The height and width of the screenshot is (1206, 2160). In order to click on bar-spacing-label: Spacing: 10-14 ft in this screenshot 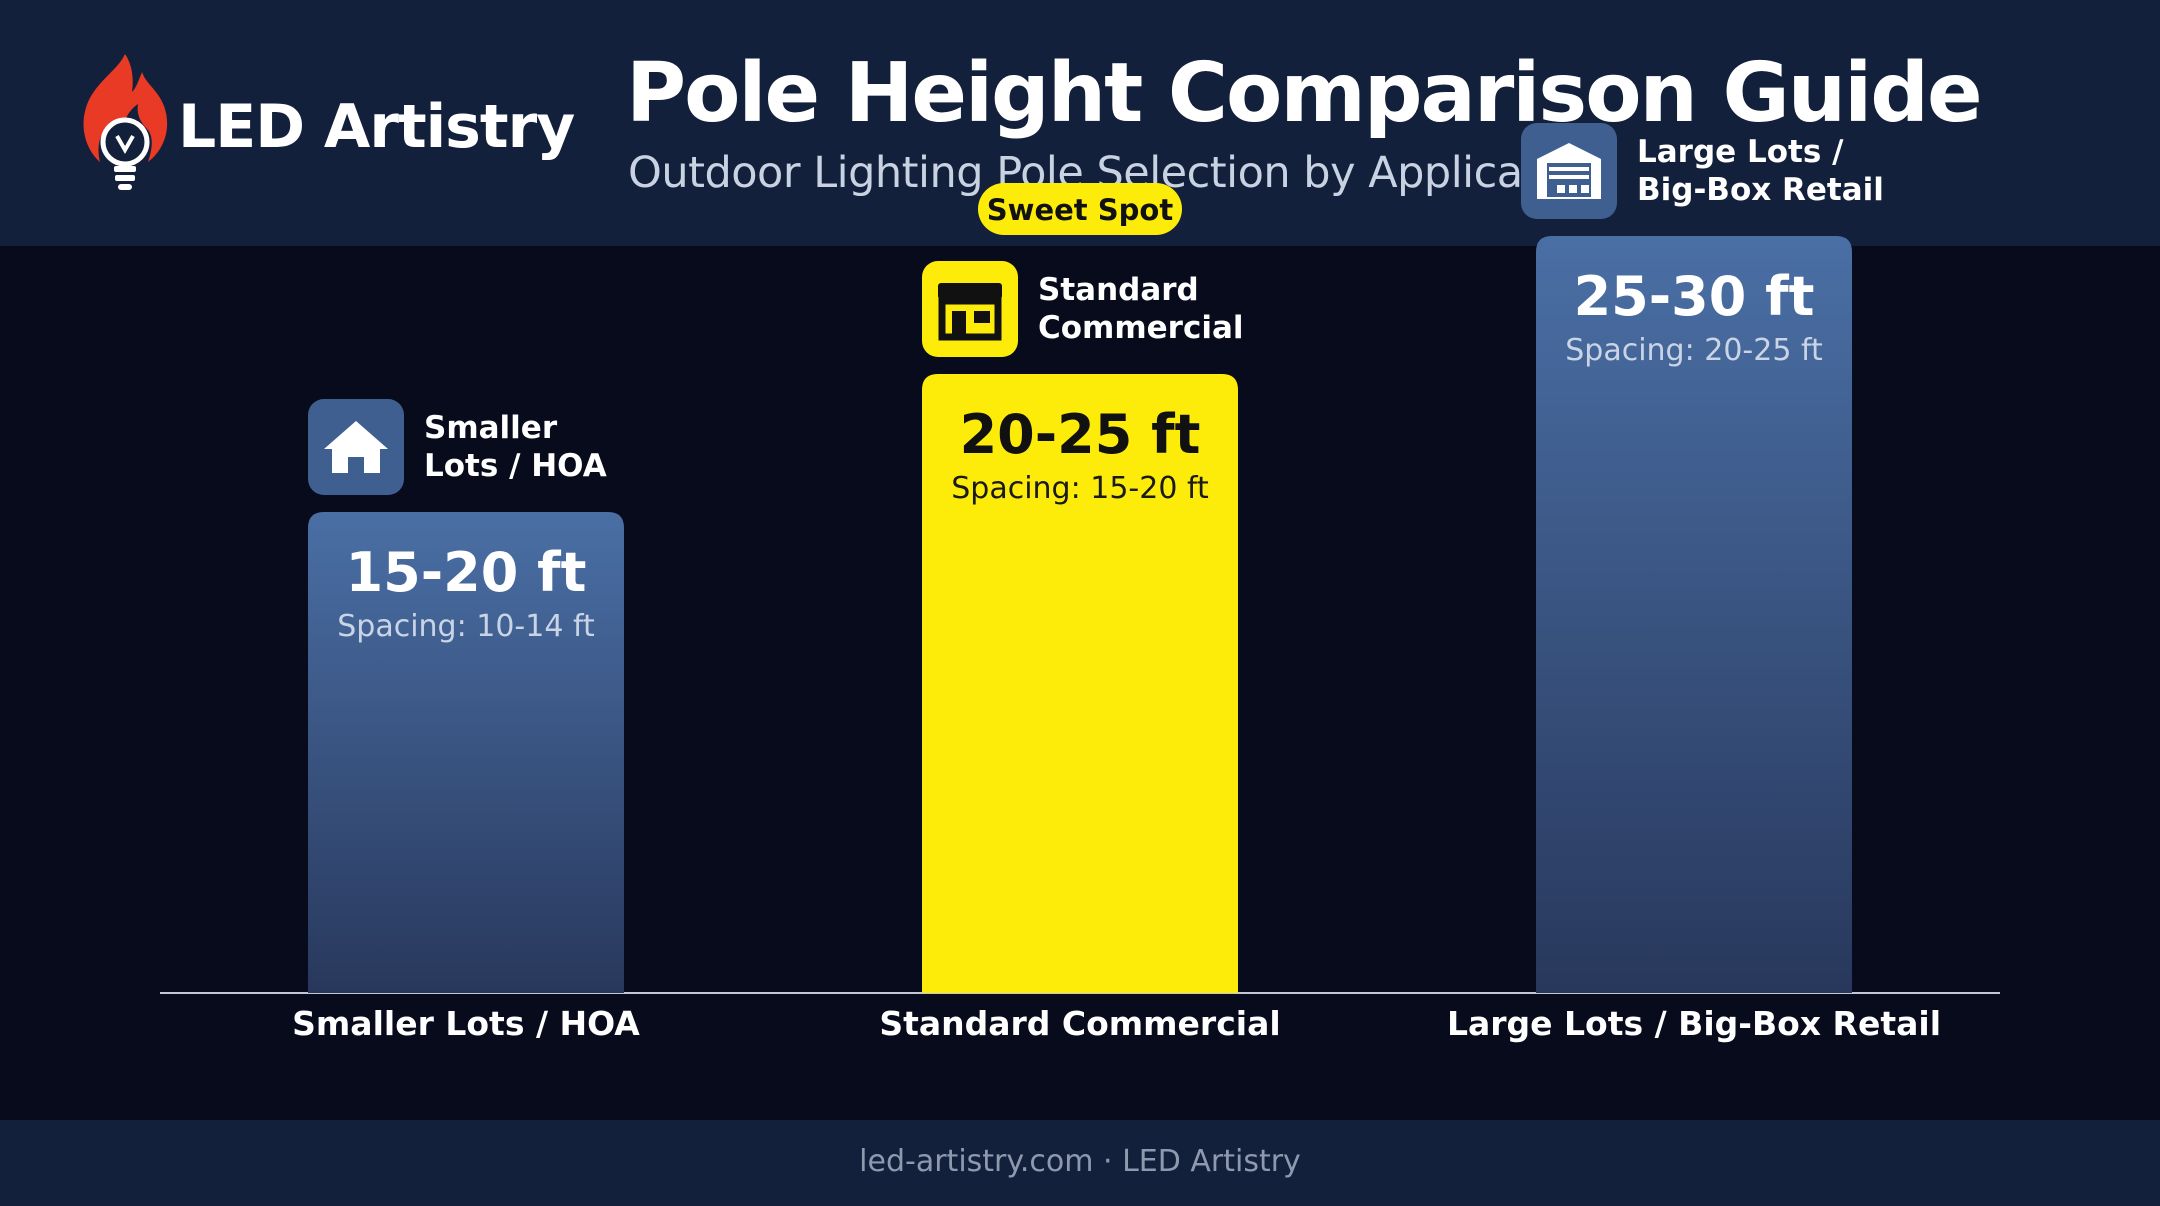, I will do `click(466, 626)`.